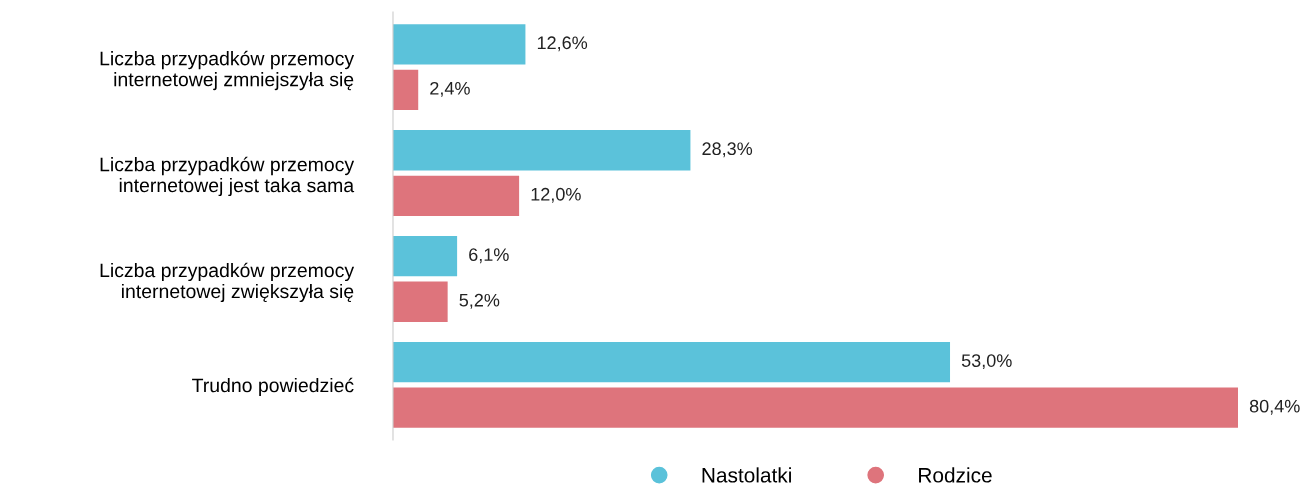 The image size is (1315, 487). Describe the element at coordinates (955, 475) in the screenshot. I see `legend-label: Rodzice` at that location.